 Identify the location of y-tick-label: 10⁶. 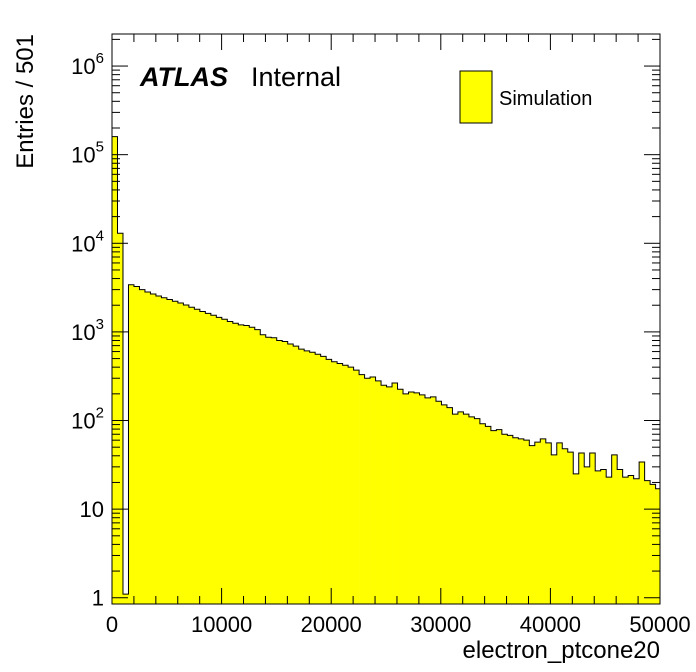
(87, 64).